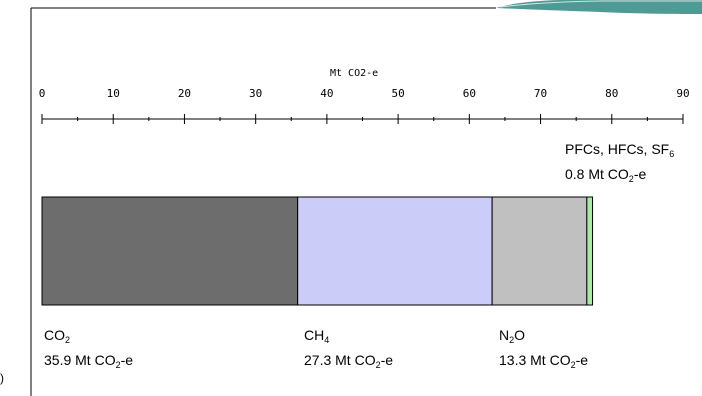 The image size is (702, 396). Describe the element at coordinates (600, 4) in the screenshot. I see `decorative-corner-highlight` at that location.